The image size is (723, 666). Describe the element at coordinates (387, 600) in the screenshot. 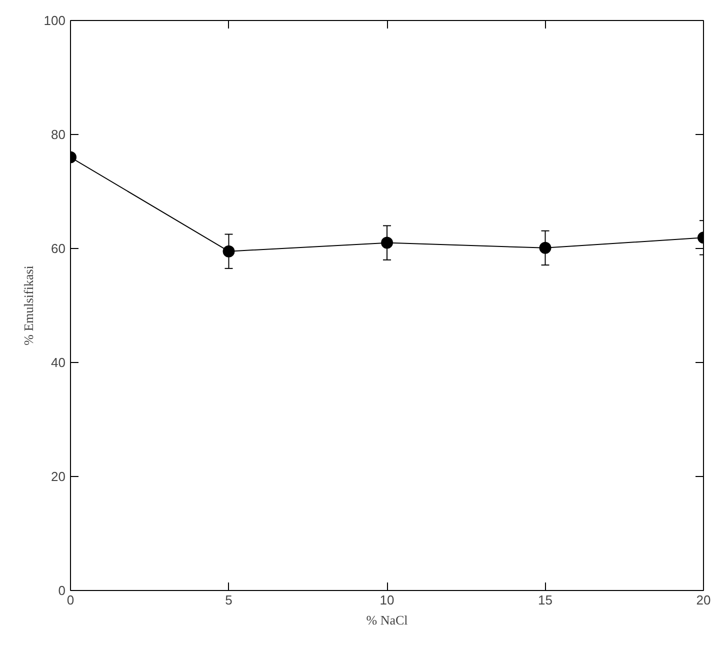

I see `x-tick-label: 10` at that location.